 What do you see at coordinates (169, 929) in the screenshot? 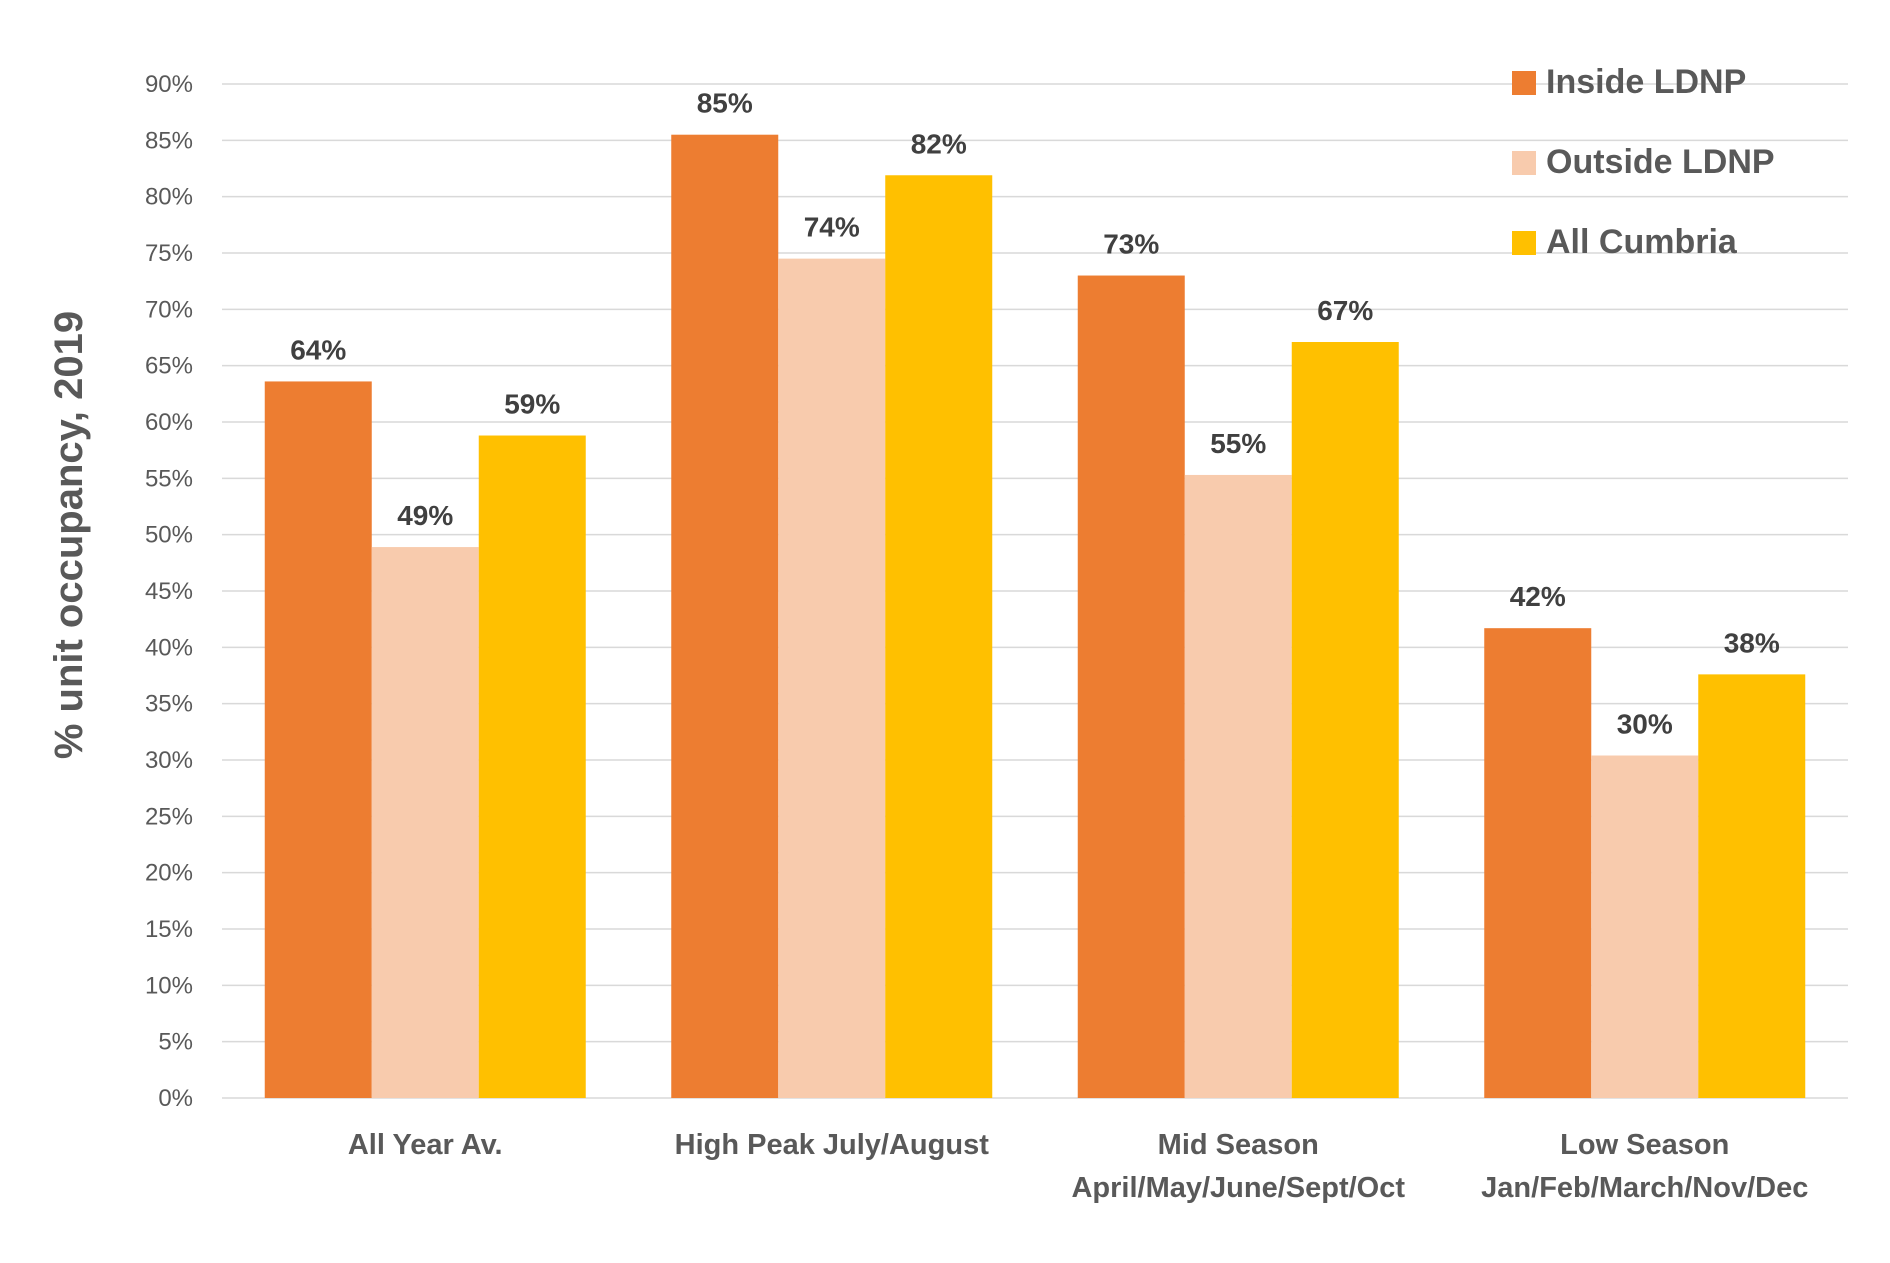
I see `y-tick-label: 15%` at bounding box center [169, 929].